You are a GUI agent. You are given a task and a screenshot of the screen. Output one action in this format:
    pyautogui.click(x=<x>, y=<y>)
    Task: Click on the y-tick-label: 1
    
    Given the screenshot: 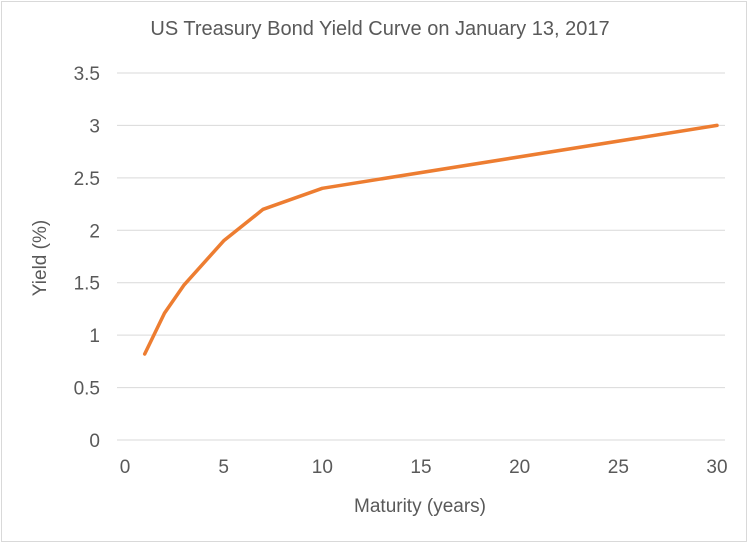 What is the action you would take?
    pyautogui.click(x=94, y=336)
    